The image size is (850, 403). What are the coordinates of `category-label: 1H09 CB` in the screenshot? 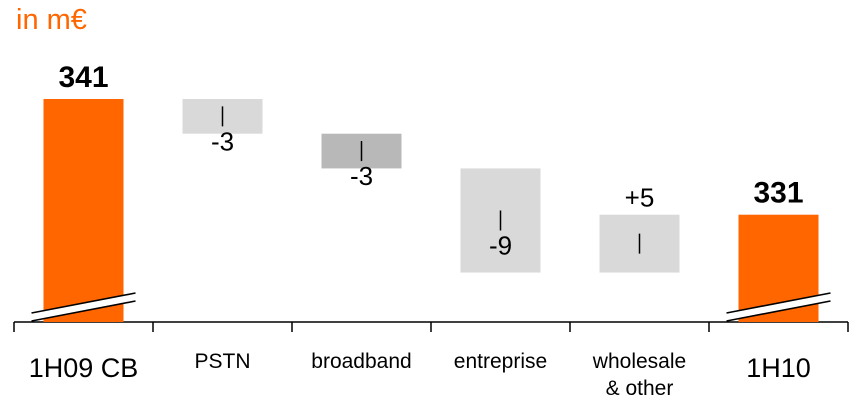 It's located at (84, 368).